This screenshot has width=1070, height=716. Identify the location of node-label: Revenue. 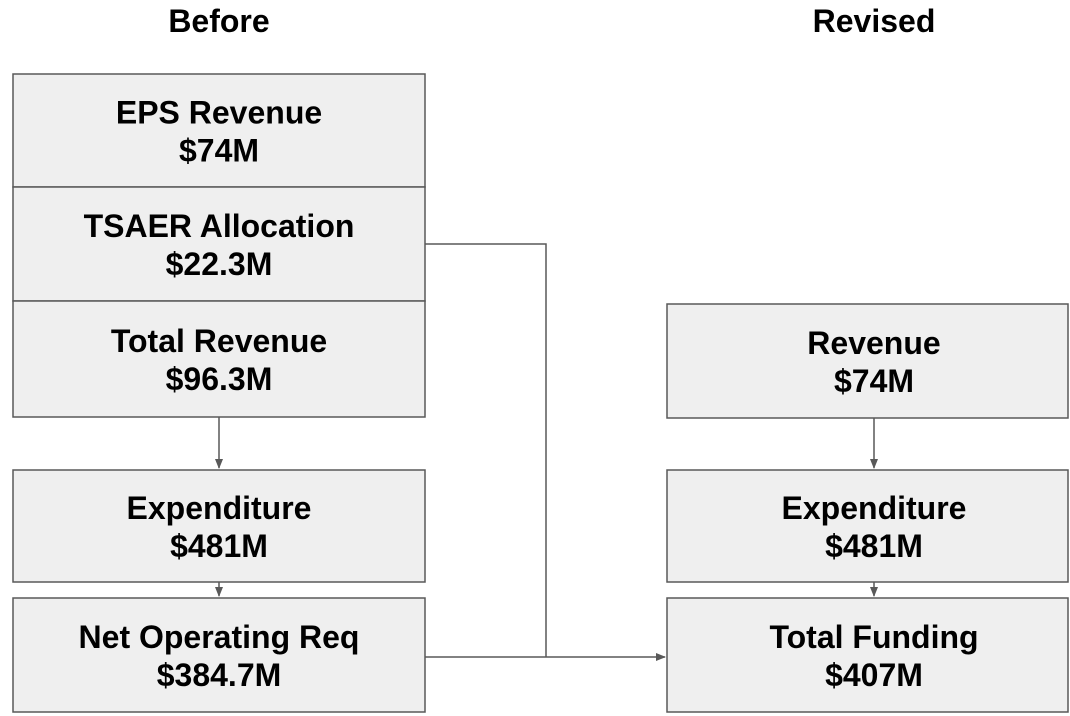
(873, 343).